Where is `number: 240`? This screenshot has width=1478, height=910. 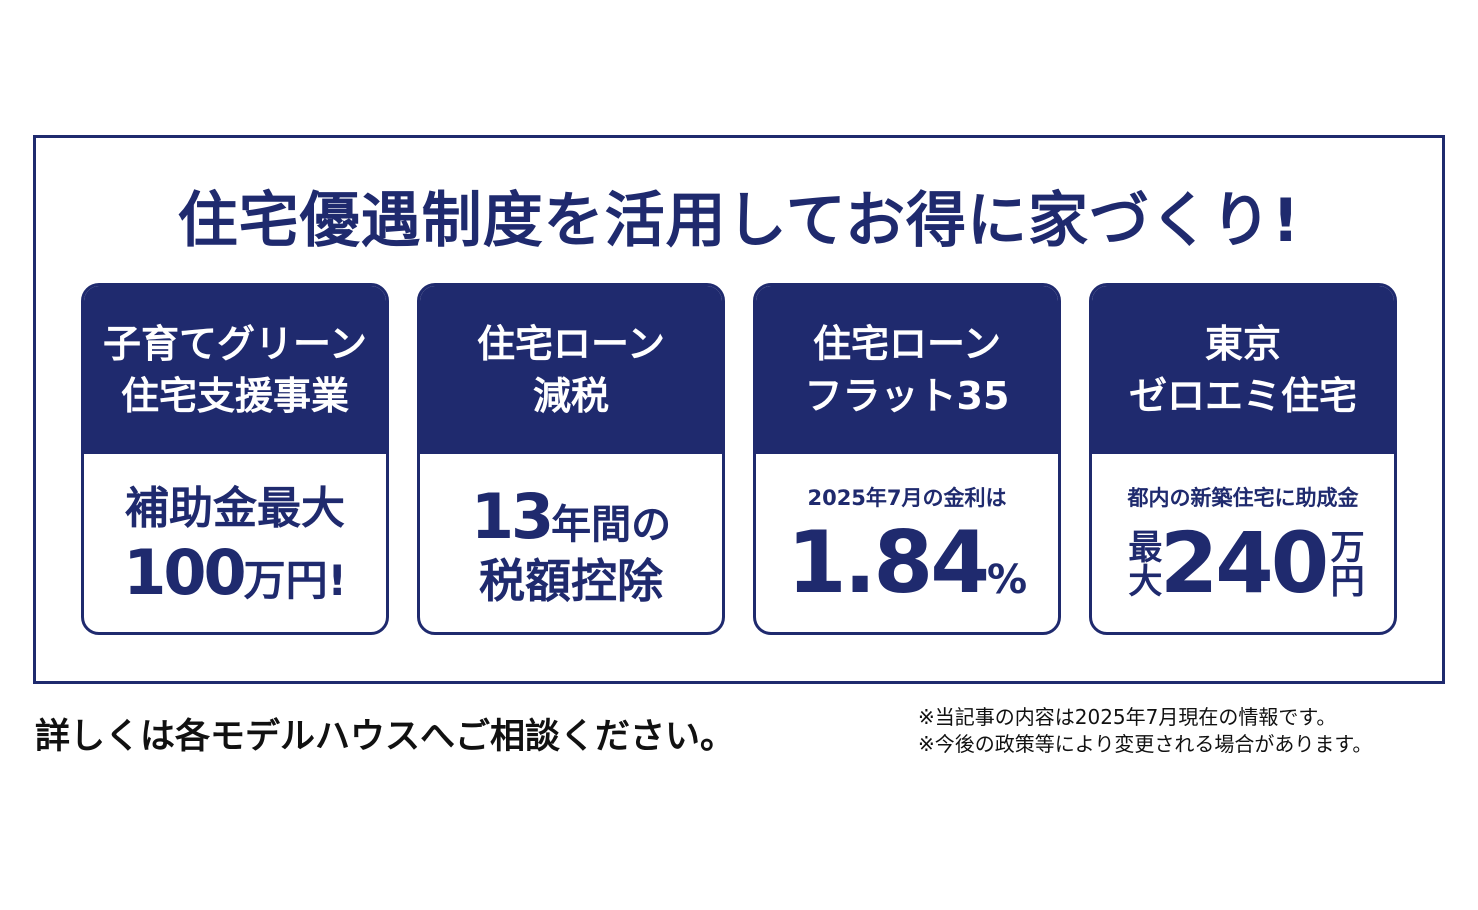
number: 240 is located at coordinates (1244, 562).